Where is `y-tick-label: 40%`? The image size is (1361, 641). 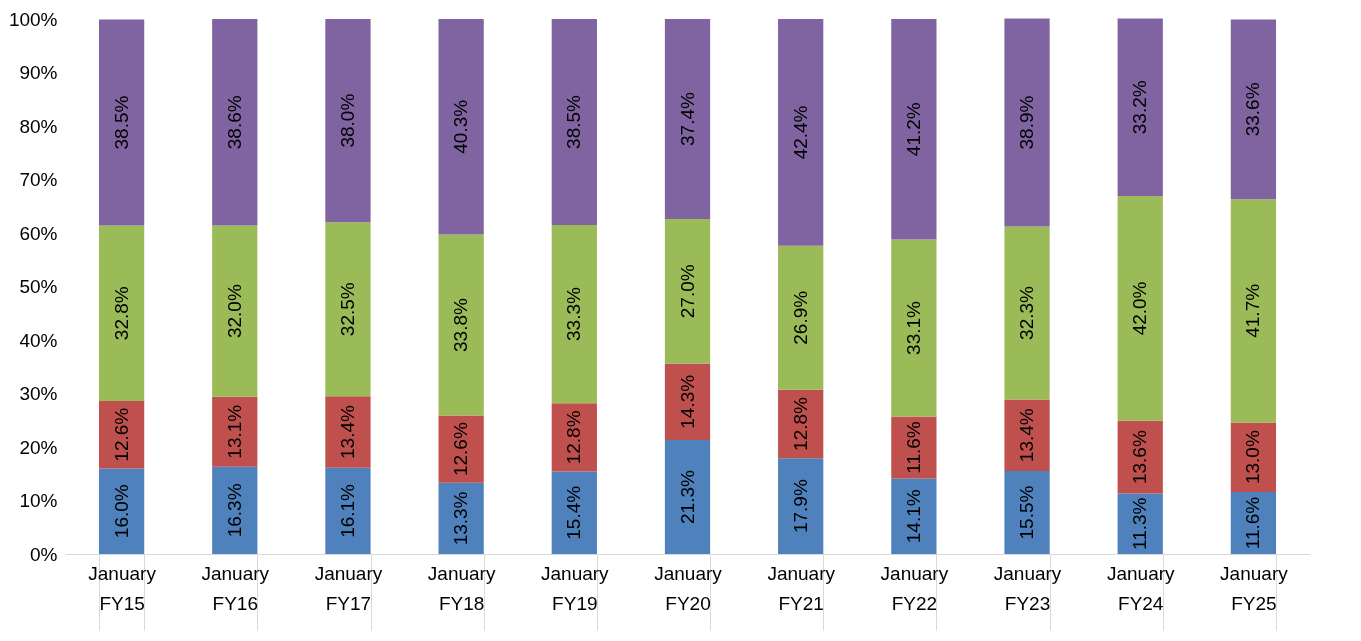
y-tick-label: 40% is located at coordinates (38, 340).